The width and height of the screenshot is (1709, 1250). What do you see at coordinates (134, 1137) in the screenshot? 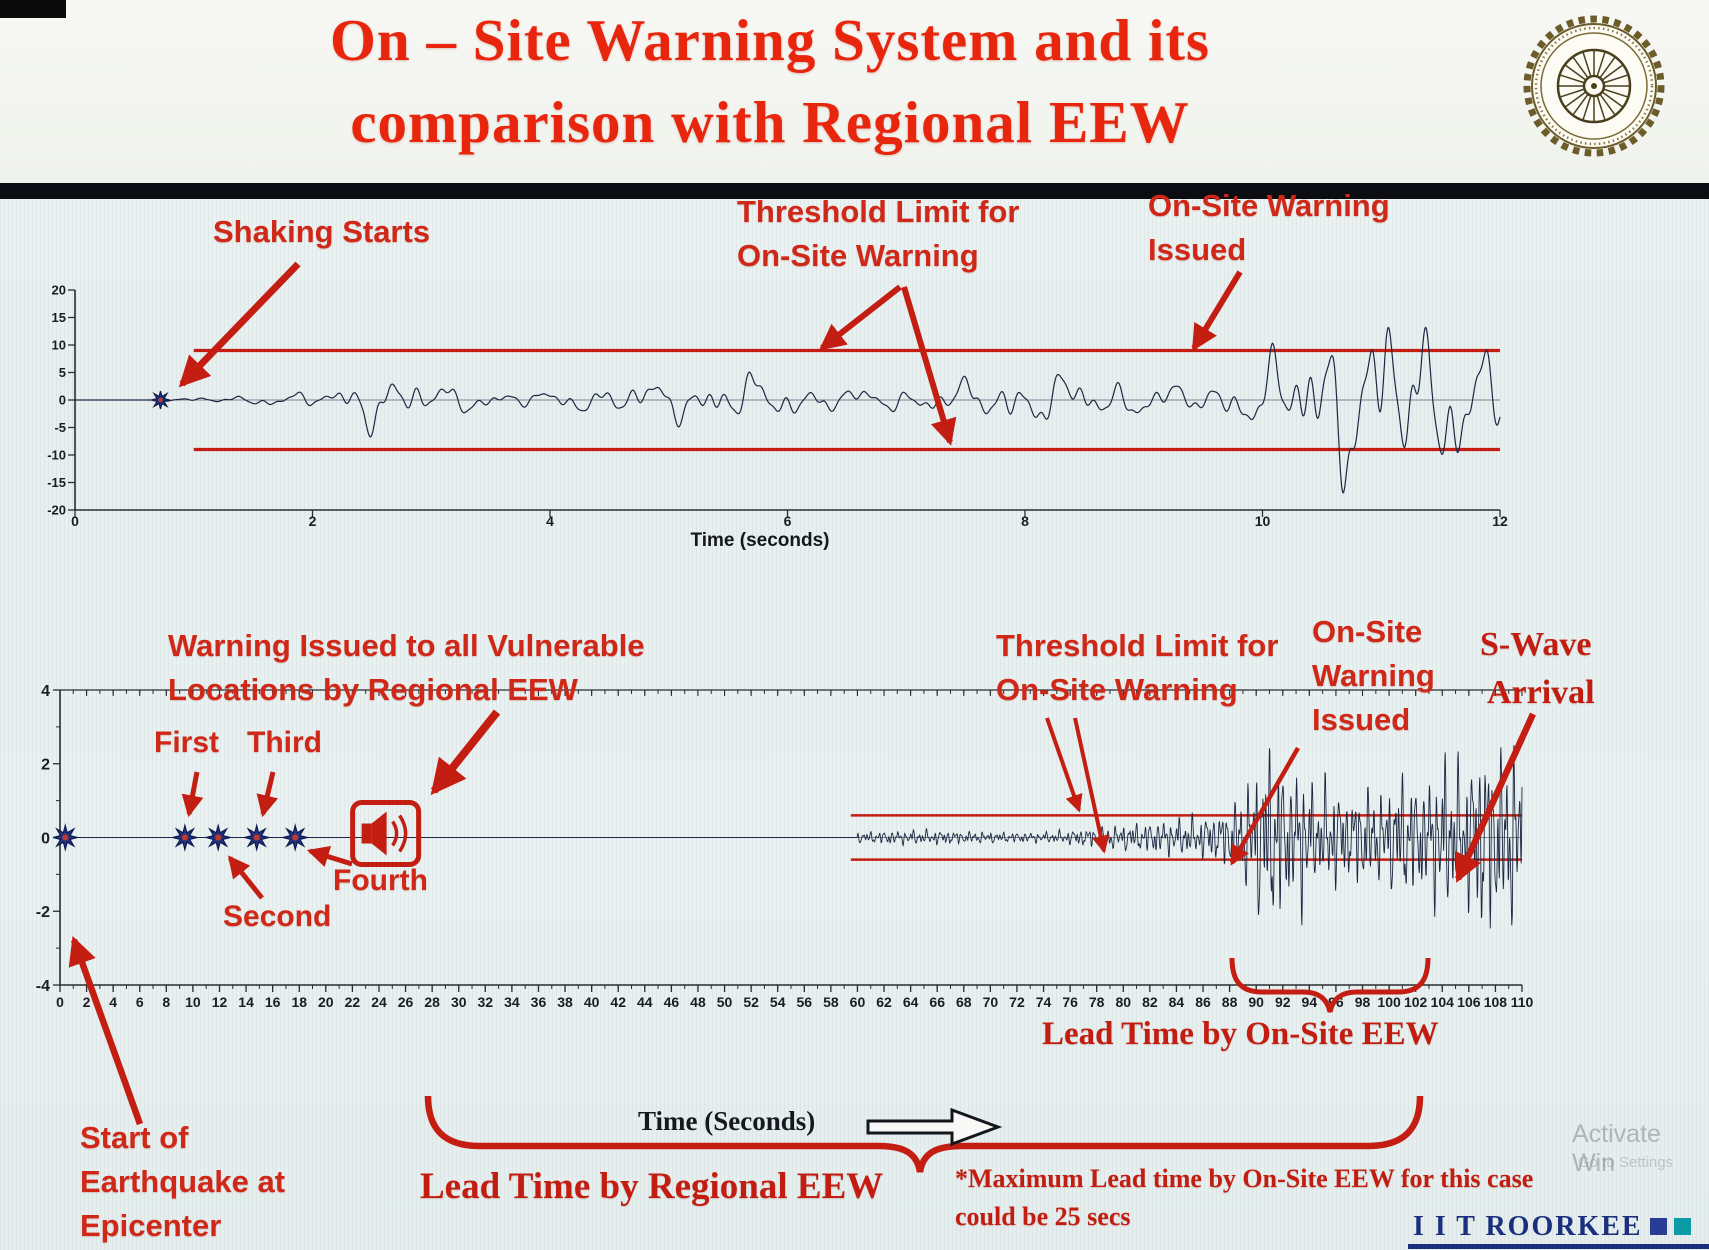
I see `epicenter-label-line1: Start of` at bounding box center [134, 1137].